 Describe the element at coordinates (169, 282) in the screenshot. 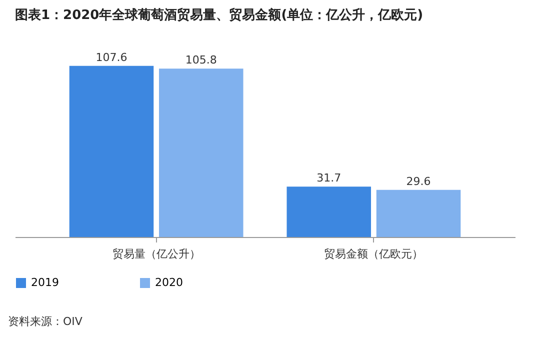

I see `legend-label: 2020` at that location.